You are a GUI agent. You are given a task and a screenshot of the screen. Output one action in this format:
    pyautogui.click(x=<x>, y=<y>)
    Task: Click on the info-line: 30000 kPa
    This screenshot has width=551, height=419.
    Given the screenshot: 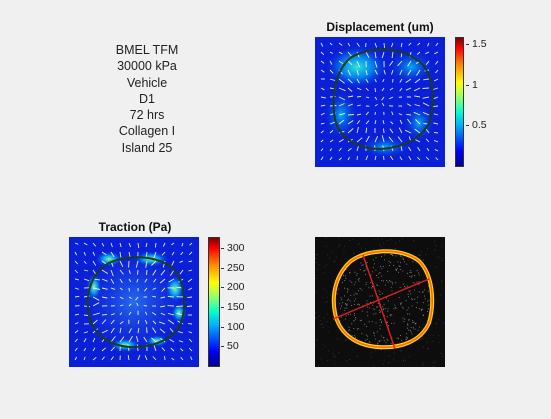 What is the action you would take?
    pyautogui.click(x=147, y=66)
    